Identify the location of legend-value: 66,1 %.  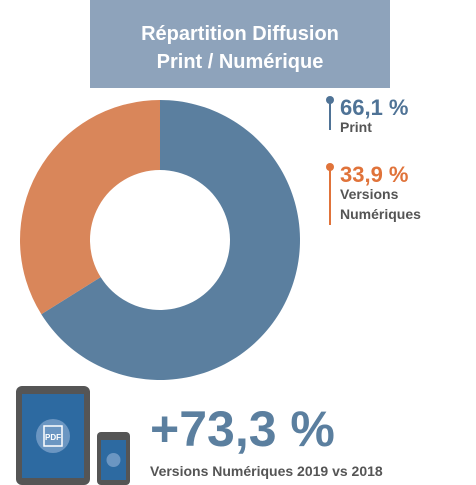
(374, 107).